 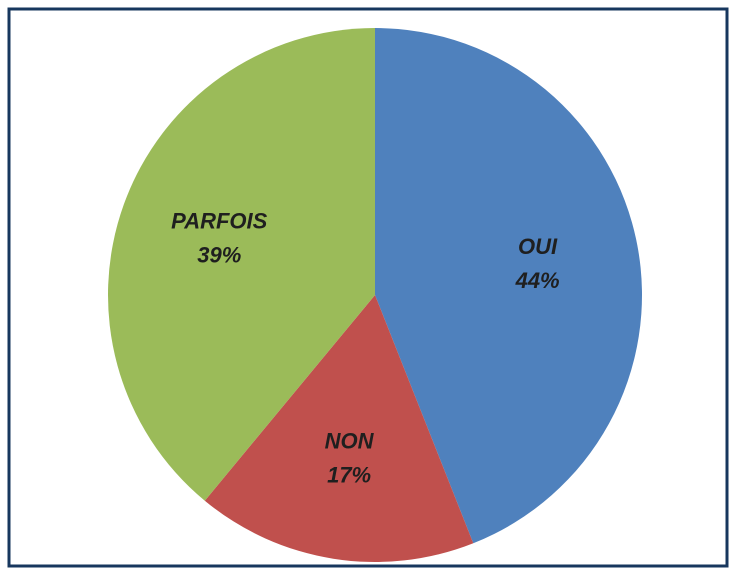 I want to click on slice-value-label: 39%, so click(x=219, y=255).